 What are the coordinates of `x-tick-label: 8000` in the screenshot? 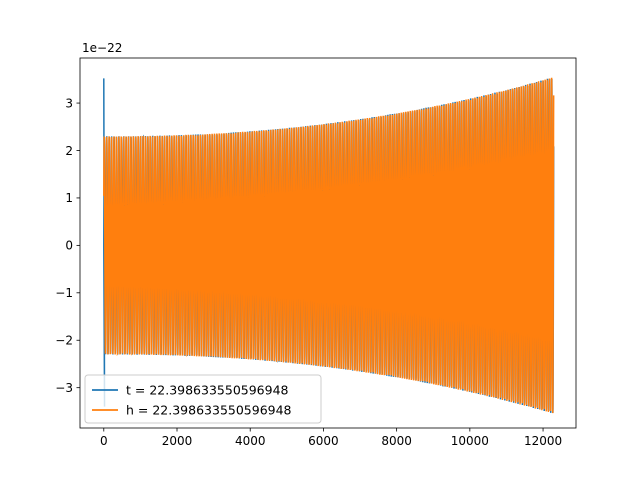 It's located at (396, 441).